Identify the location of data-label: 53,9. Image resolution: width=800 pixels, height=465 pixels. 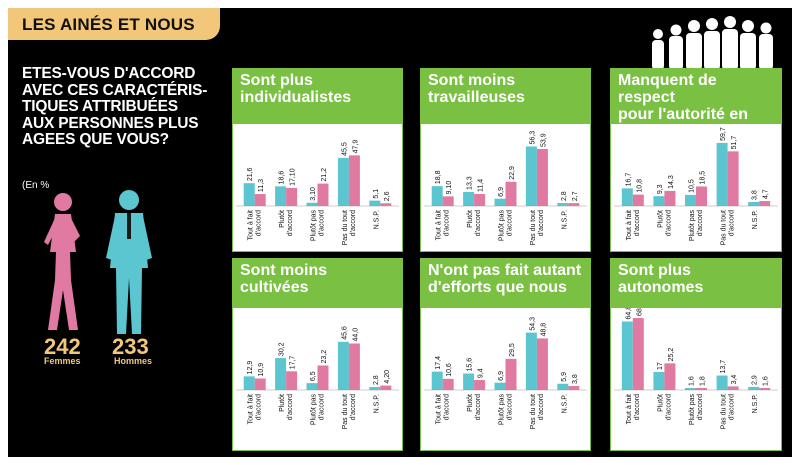
(543, 140).